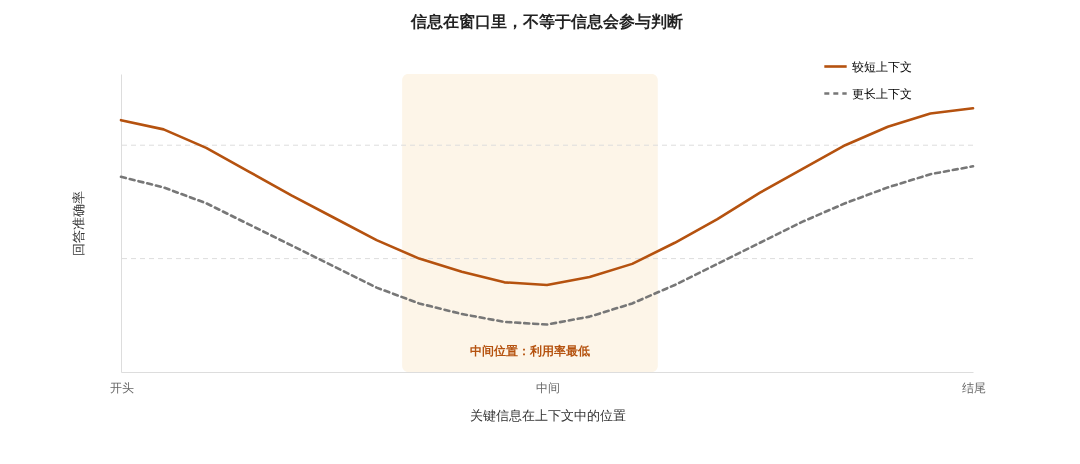 This screenshot has width=1080, height=464. What do you see at coordinates (78, 223) in the screenshot?
I see `y-axis-title: 回答准确率` at bounding box center [78, 223].